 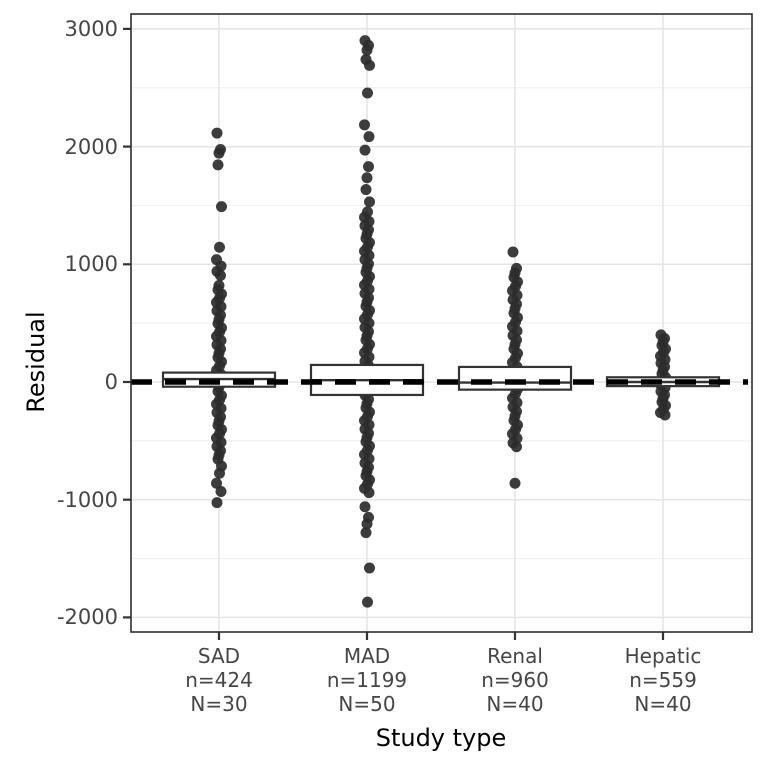 I want to click on x-category-label: Hepatic n=559 N=40, so click(x=663, y=680).